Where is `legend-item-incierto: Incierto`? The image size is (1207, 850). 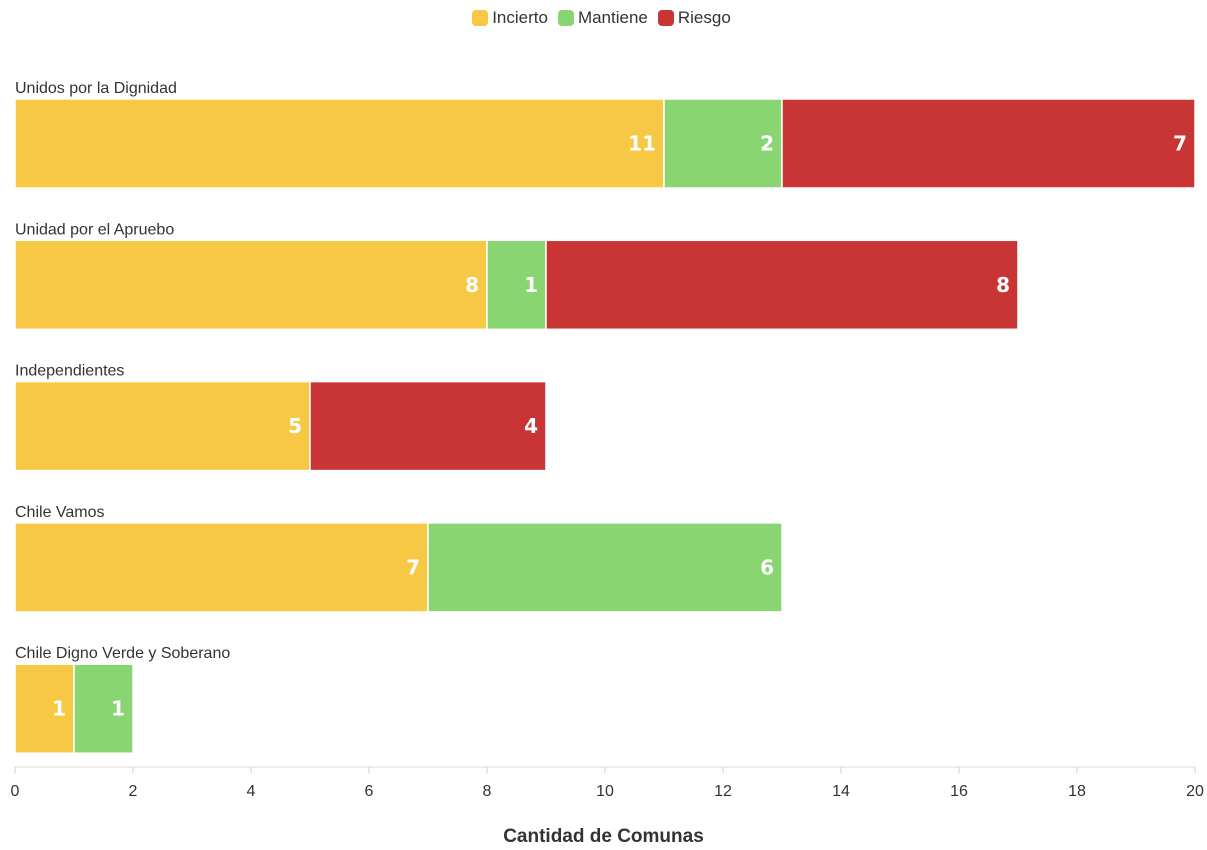 legend-item-incierto: Incierto is located at coordinates (510, 18).